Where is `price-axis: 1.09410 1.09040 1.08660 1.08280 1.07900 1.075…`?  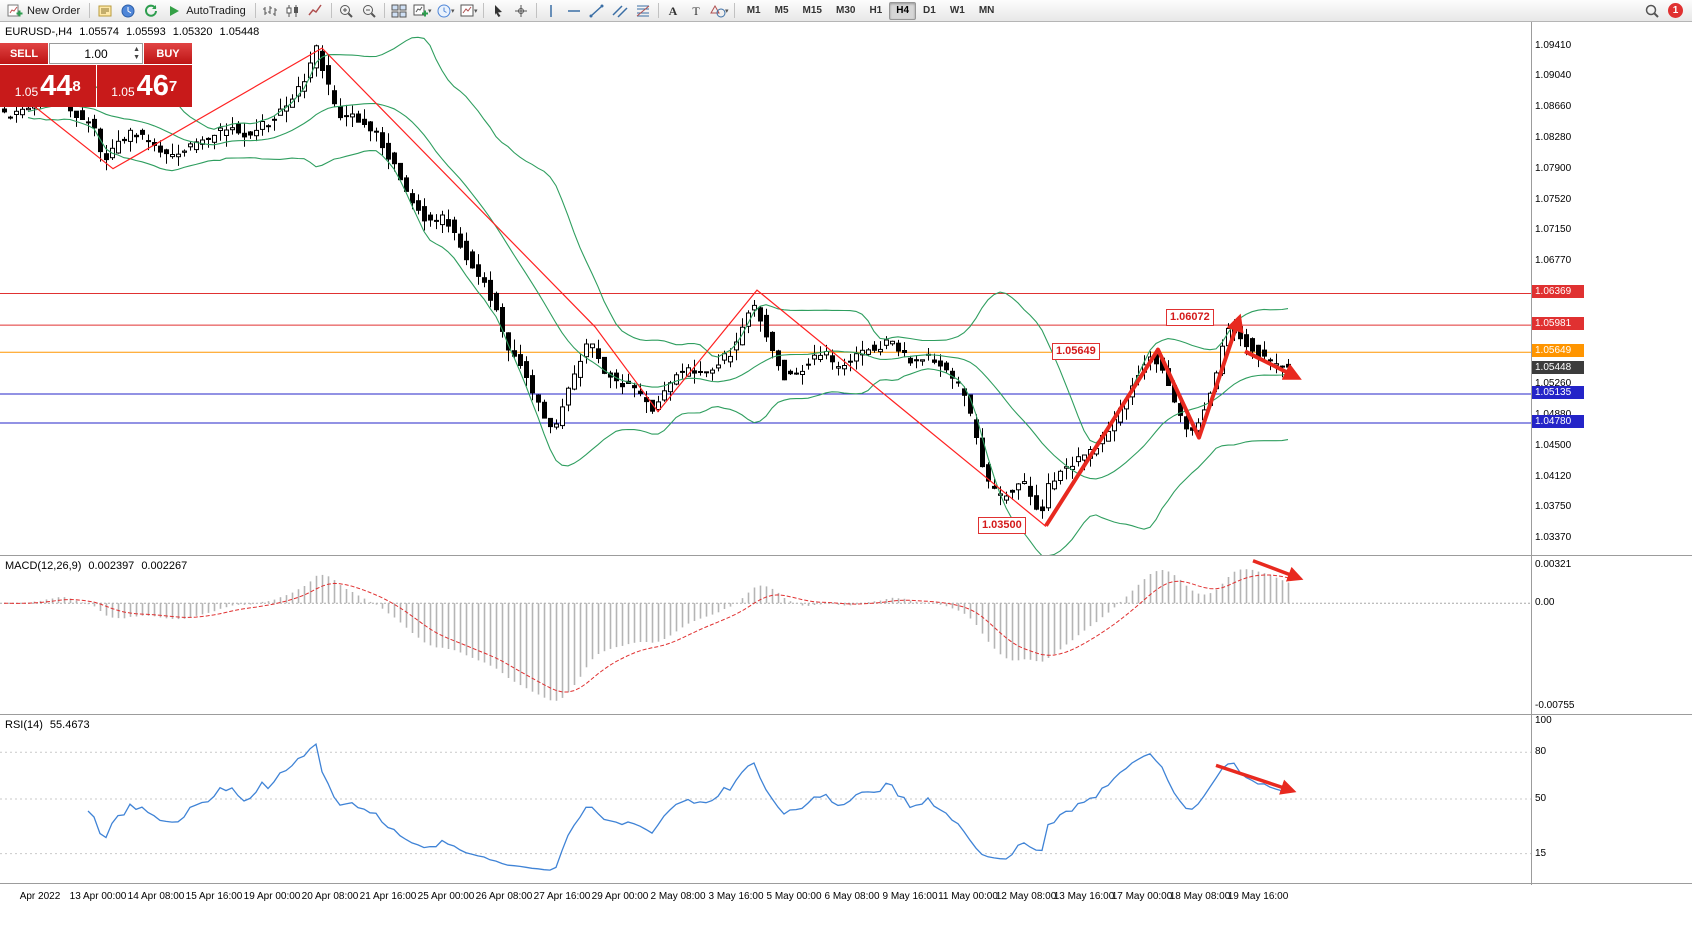 price-axis: 1.09410 1.09040 1.08660 1.08280 1.07900 1.075… is located at coordinates (1611, 455).